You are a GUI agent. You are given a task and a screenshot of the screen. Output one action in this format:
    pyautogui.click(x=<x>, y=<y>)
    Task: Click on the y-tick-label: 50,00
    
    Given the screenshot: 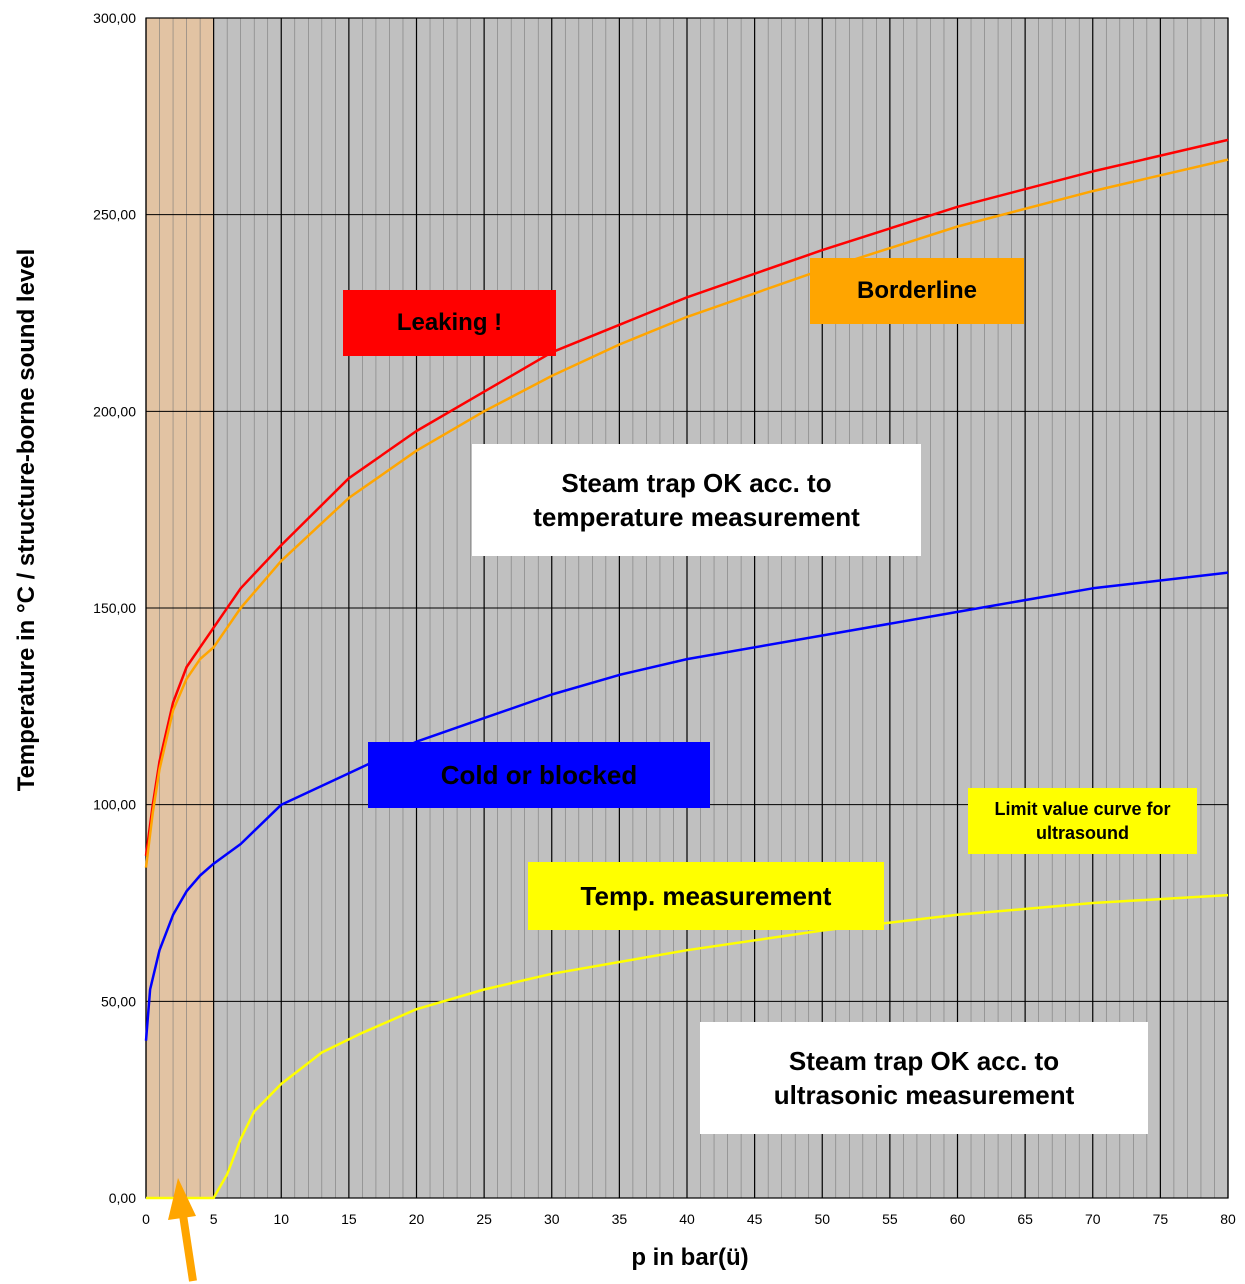 What is the action you would take?
    pyautogui.click(x=118, y=1001)
    